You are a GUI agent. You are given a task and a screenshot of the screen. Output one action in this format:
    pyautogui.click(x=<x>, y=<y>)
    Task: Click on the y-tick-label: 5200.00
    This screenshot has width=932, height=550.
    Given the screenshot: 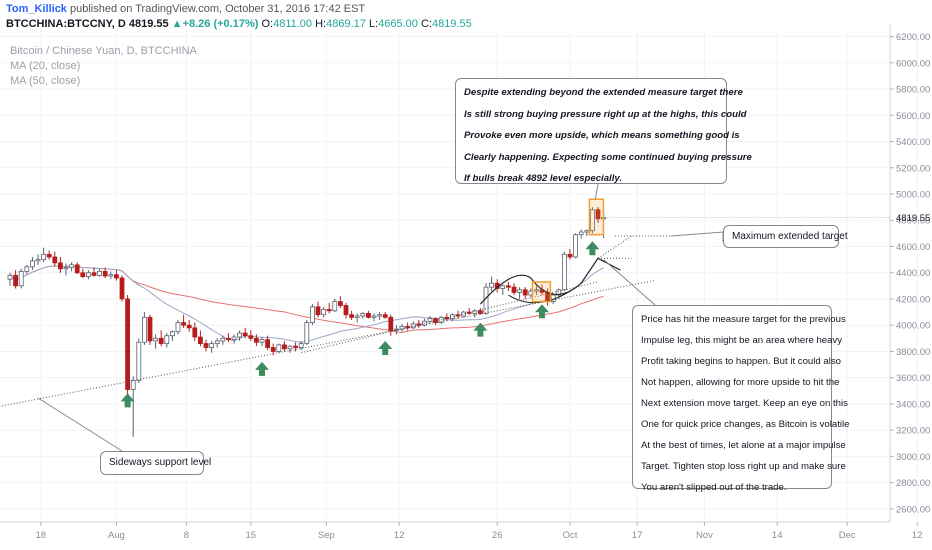 What is the action you would take?
    pyautogui.click(x=913, y=168)
    